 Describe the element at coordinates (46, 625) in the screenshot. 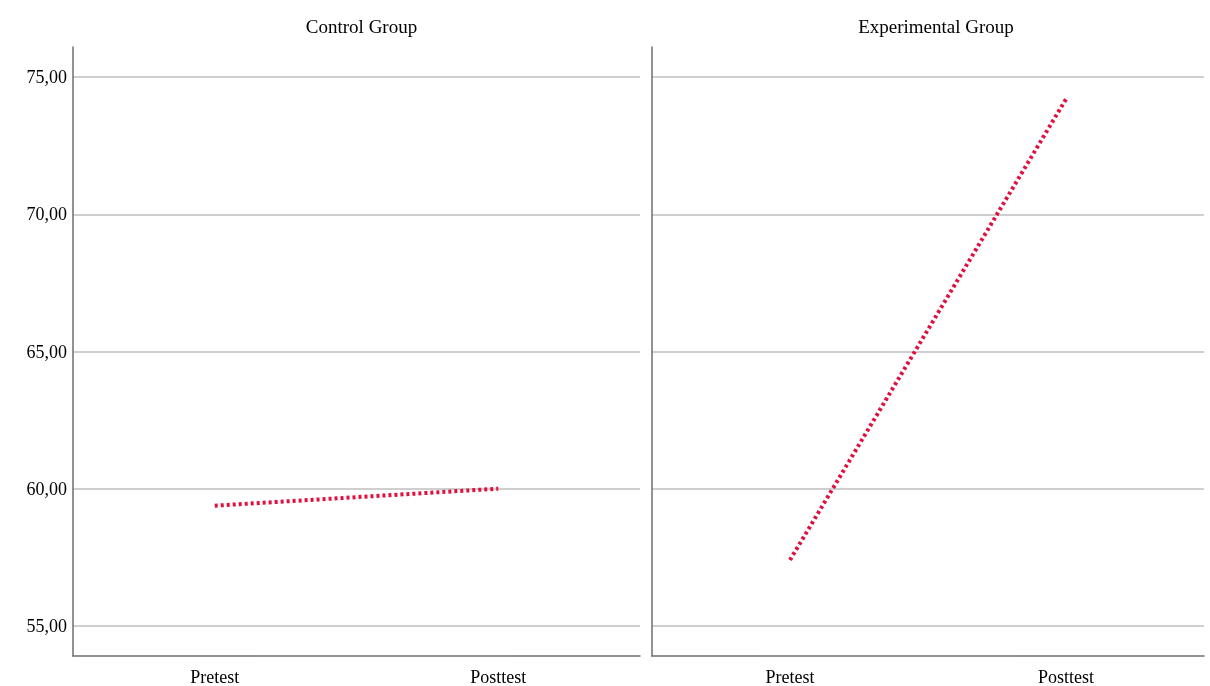

I see `y-tick-label: 55,00` at that location.